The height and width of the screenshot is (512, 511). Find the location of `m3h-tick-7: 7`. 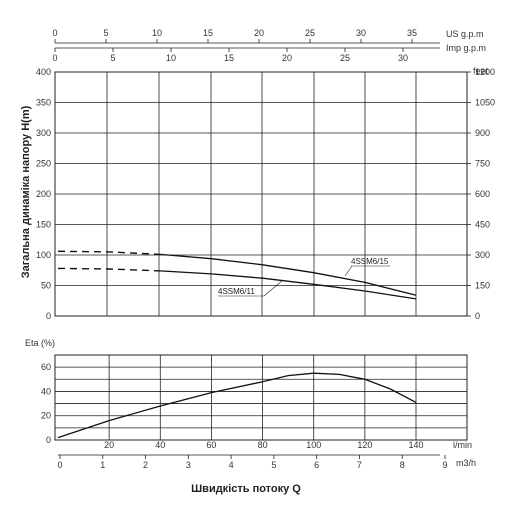

m3h-tick-7: 7 is located at coordinates (359, 465).